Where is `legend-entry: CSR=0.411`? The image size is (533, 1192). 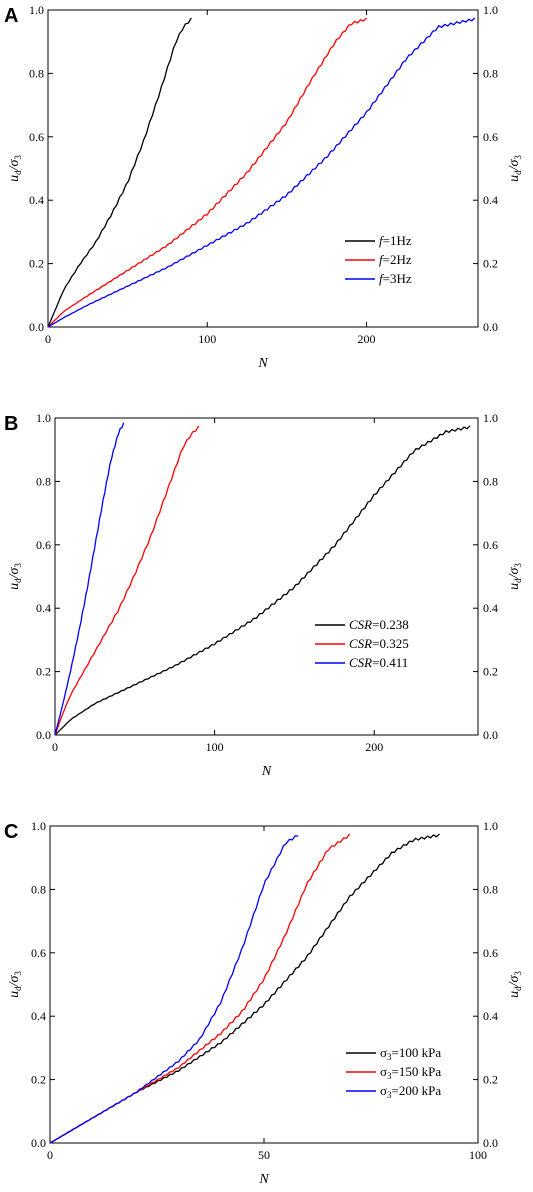 legend-entry: CSR=0.411 is located at coordinates (378, 662).